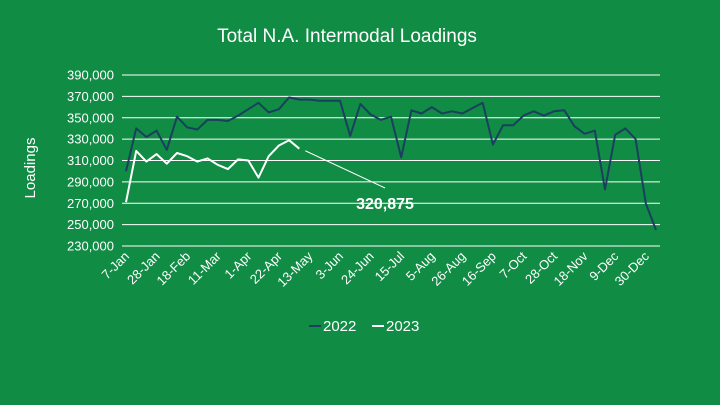 The width and height of the screenshot is (720, 405). What do you see at coordinates (90, 181) in the screenshot?
I see `y-tick-label: 290,000` at bounding box center [90, 181].